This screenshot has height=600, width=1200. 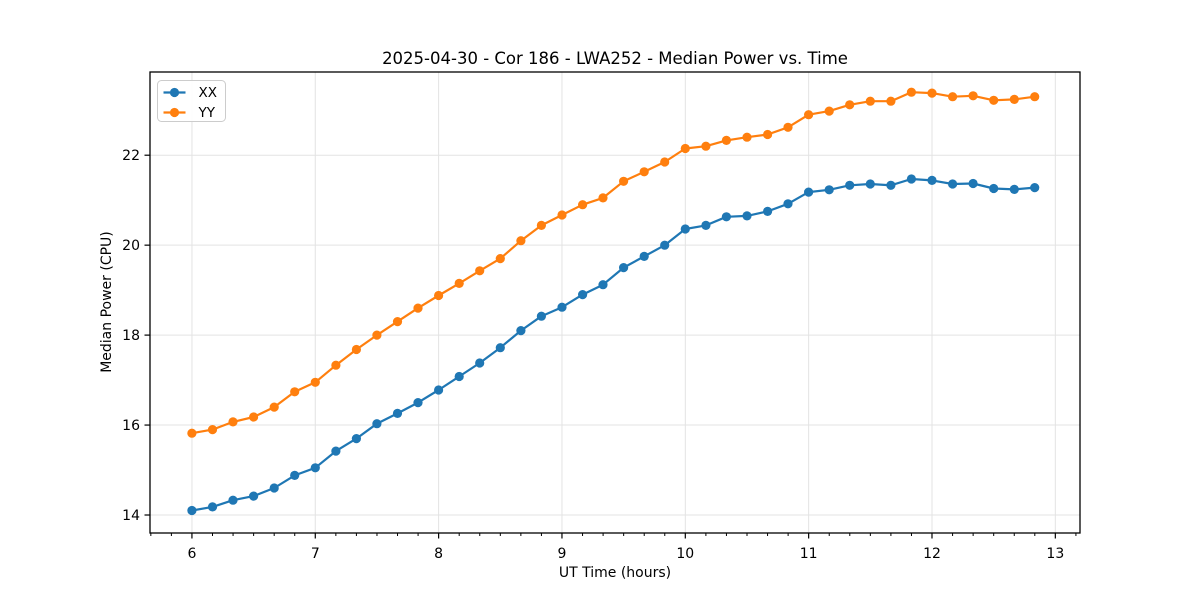 What do you see at coordinates (685, 554) in the screenshot?
I see `x-tick-label-10: 10` at bounding box center [685, 554].